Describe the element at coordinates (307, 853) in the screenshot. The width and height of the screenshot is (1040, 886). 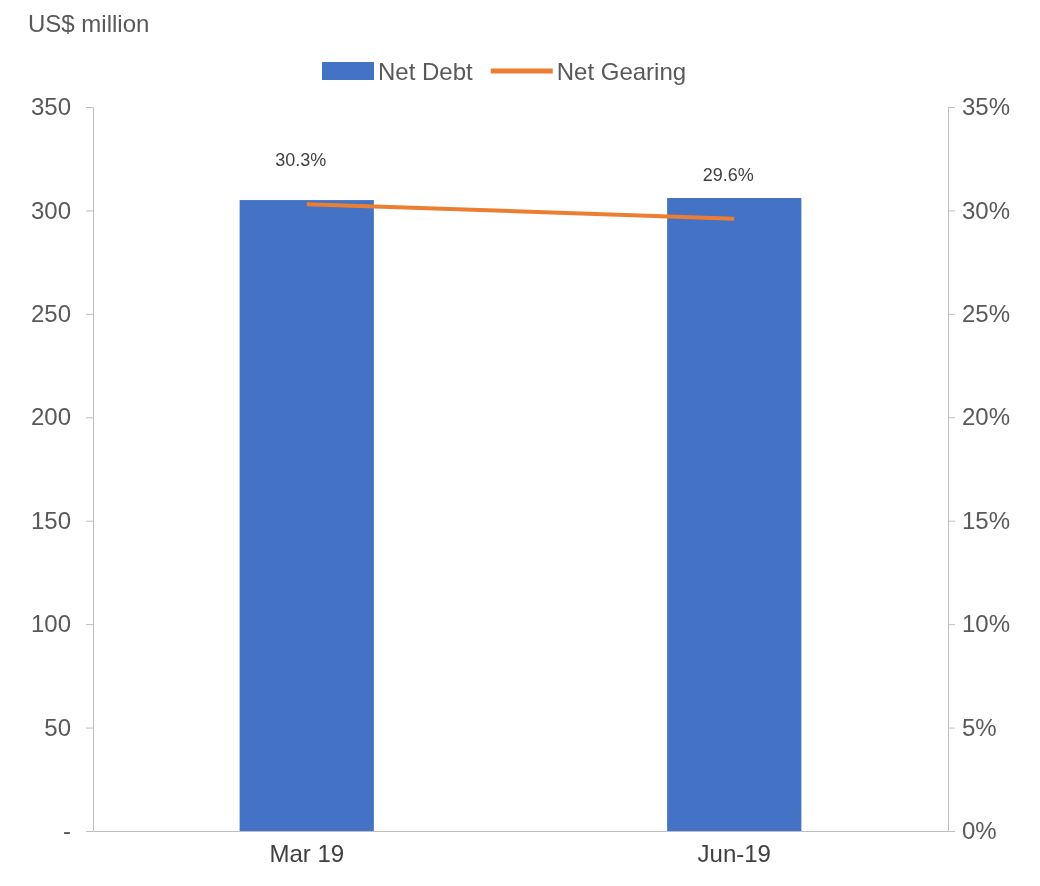
I see `x-tick-label: Mar 19` at that location.